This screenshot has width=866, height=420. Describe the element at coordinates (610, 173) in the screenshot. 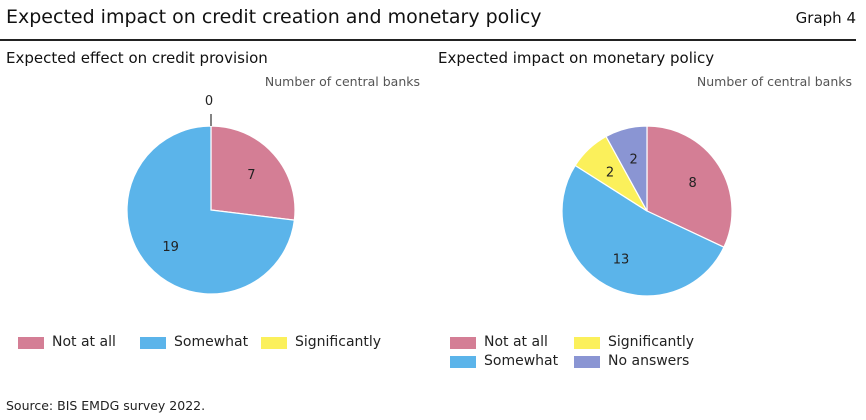

I see `slice-label-significantly: 2` at that location.